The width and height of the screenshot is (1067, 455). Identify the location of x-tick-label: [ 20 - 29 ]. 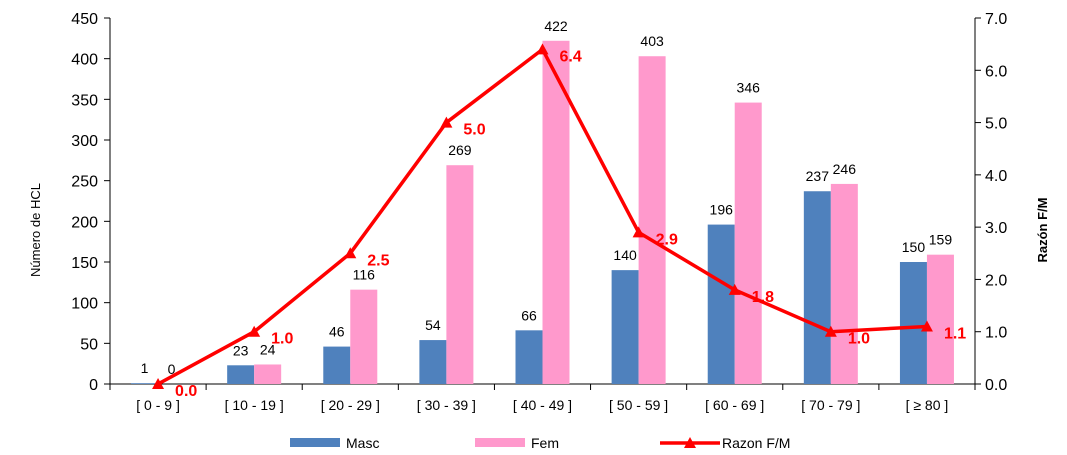
(350, 405).